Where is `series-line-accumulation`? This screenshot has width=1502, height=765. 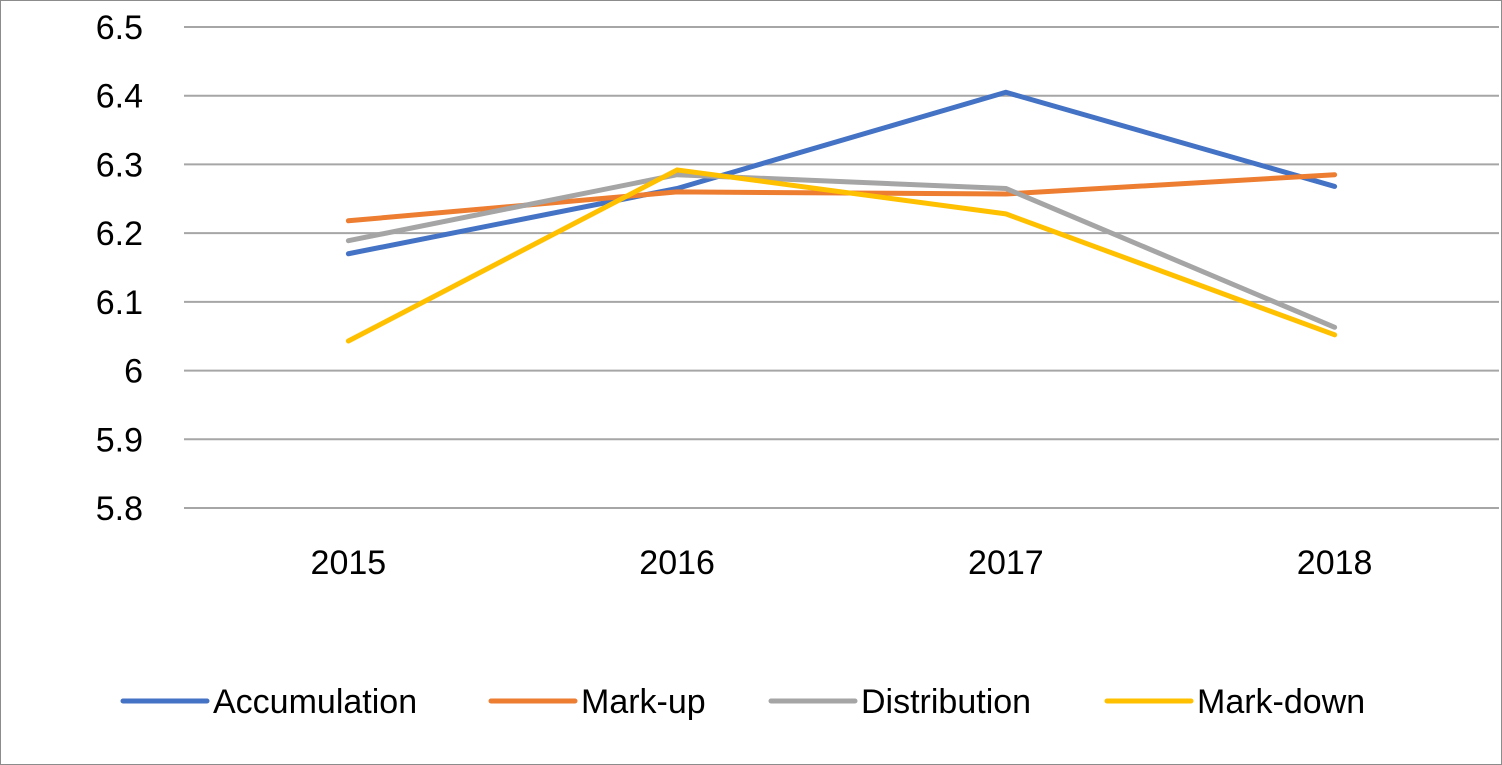 series-line-accumulation is located at coordinates (841, 173).